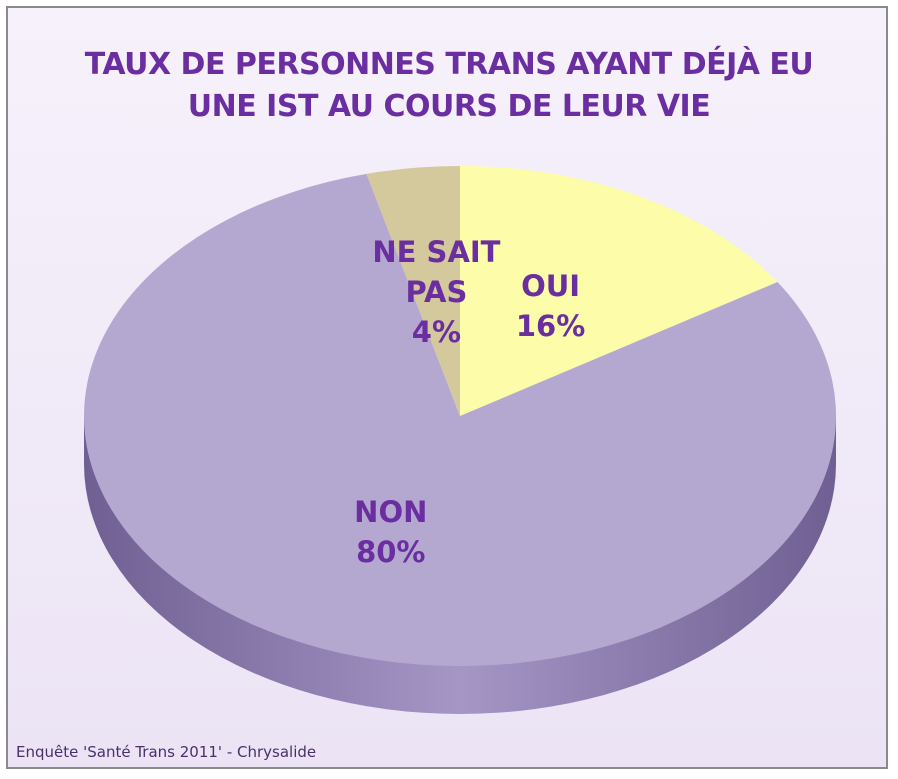  What do you see at coordinates (436, 271) in the screenshot?
I see `category-label: NE SAIT PAS` at bounding box center [436, 271].